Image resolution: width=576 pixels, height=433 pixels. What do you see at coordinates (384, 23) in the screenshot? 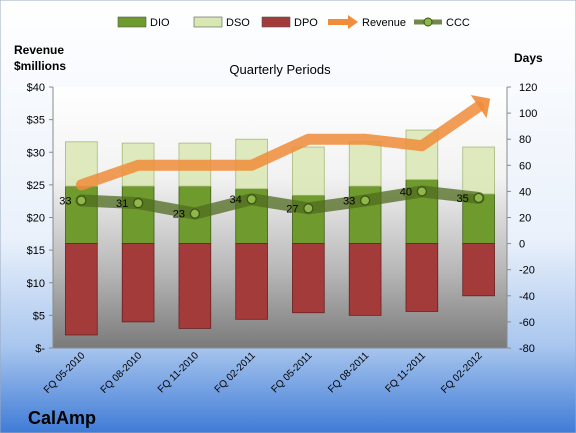
I see `legend-label: Revenue` at bounding box center [384, 23].